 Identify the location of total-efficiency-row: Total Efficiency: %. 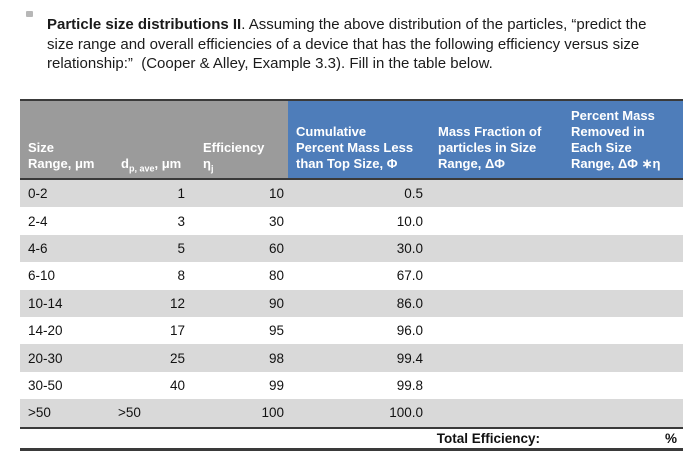
(351, 438).